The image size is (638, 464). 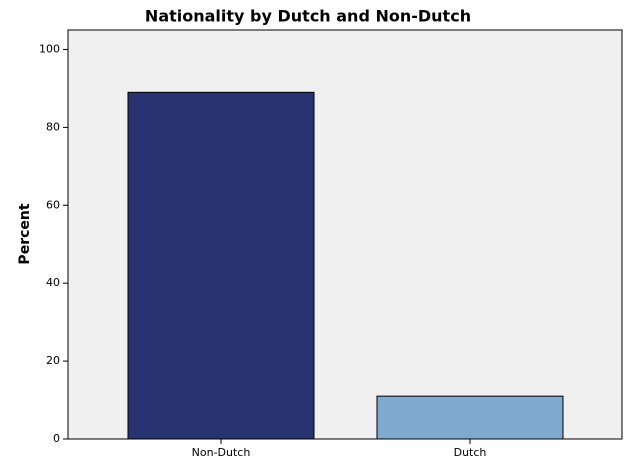 I want to click on y-tick-label: 0, so click(x=56, y=438).